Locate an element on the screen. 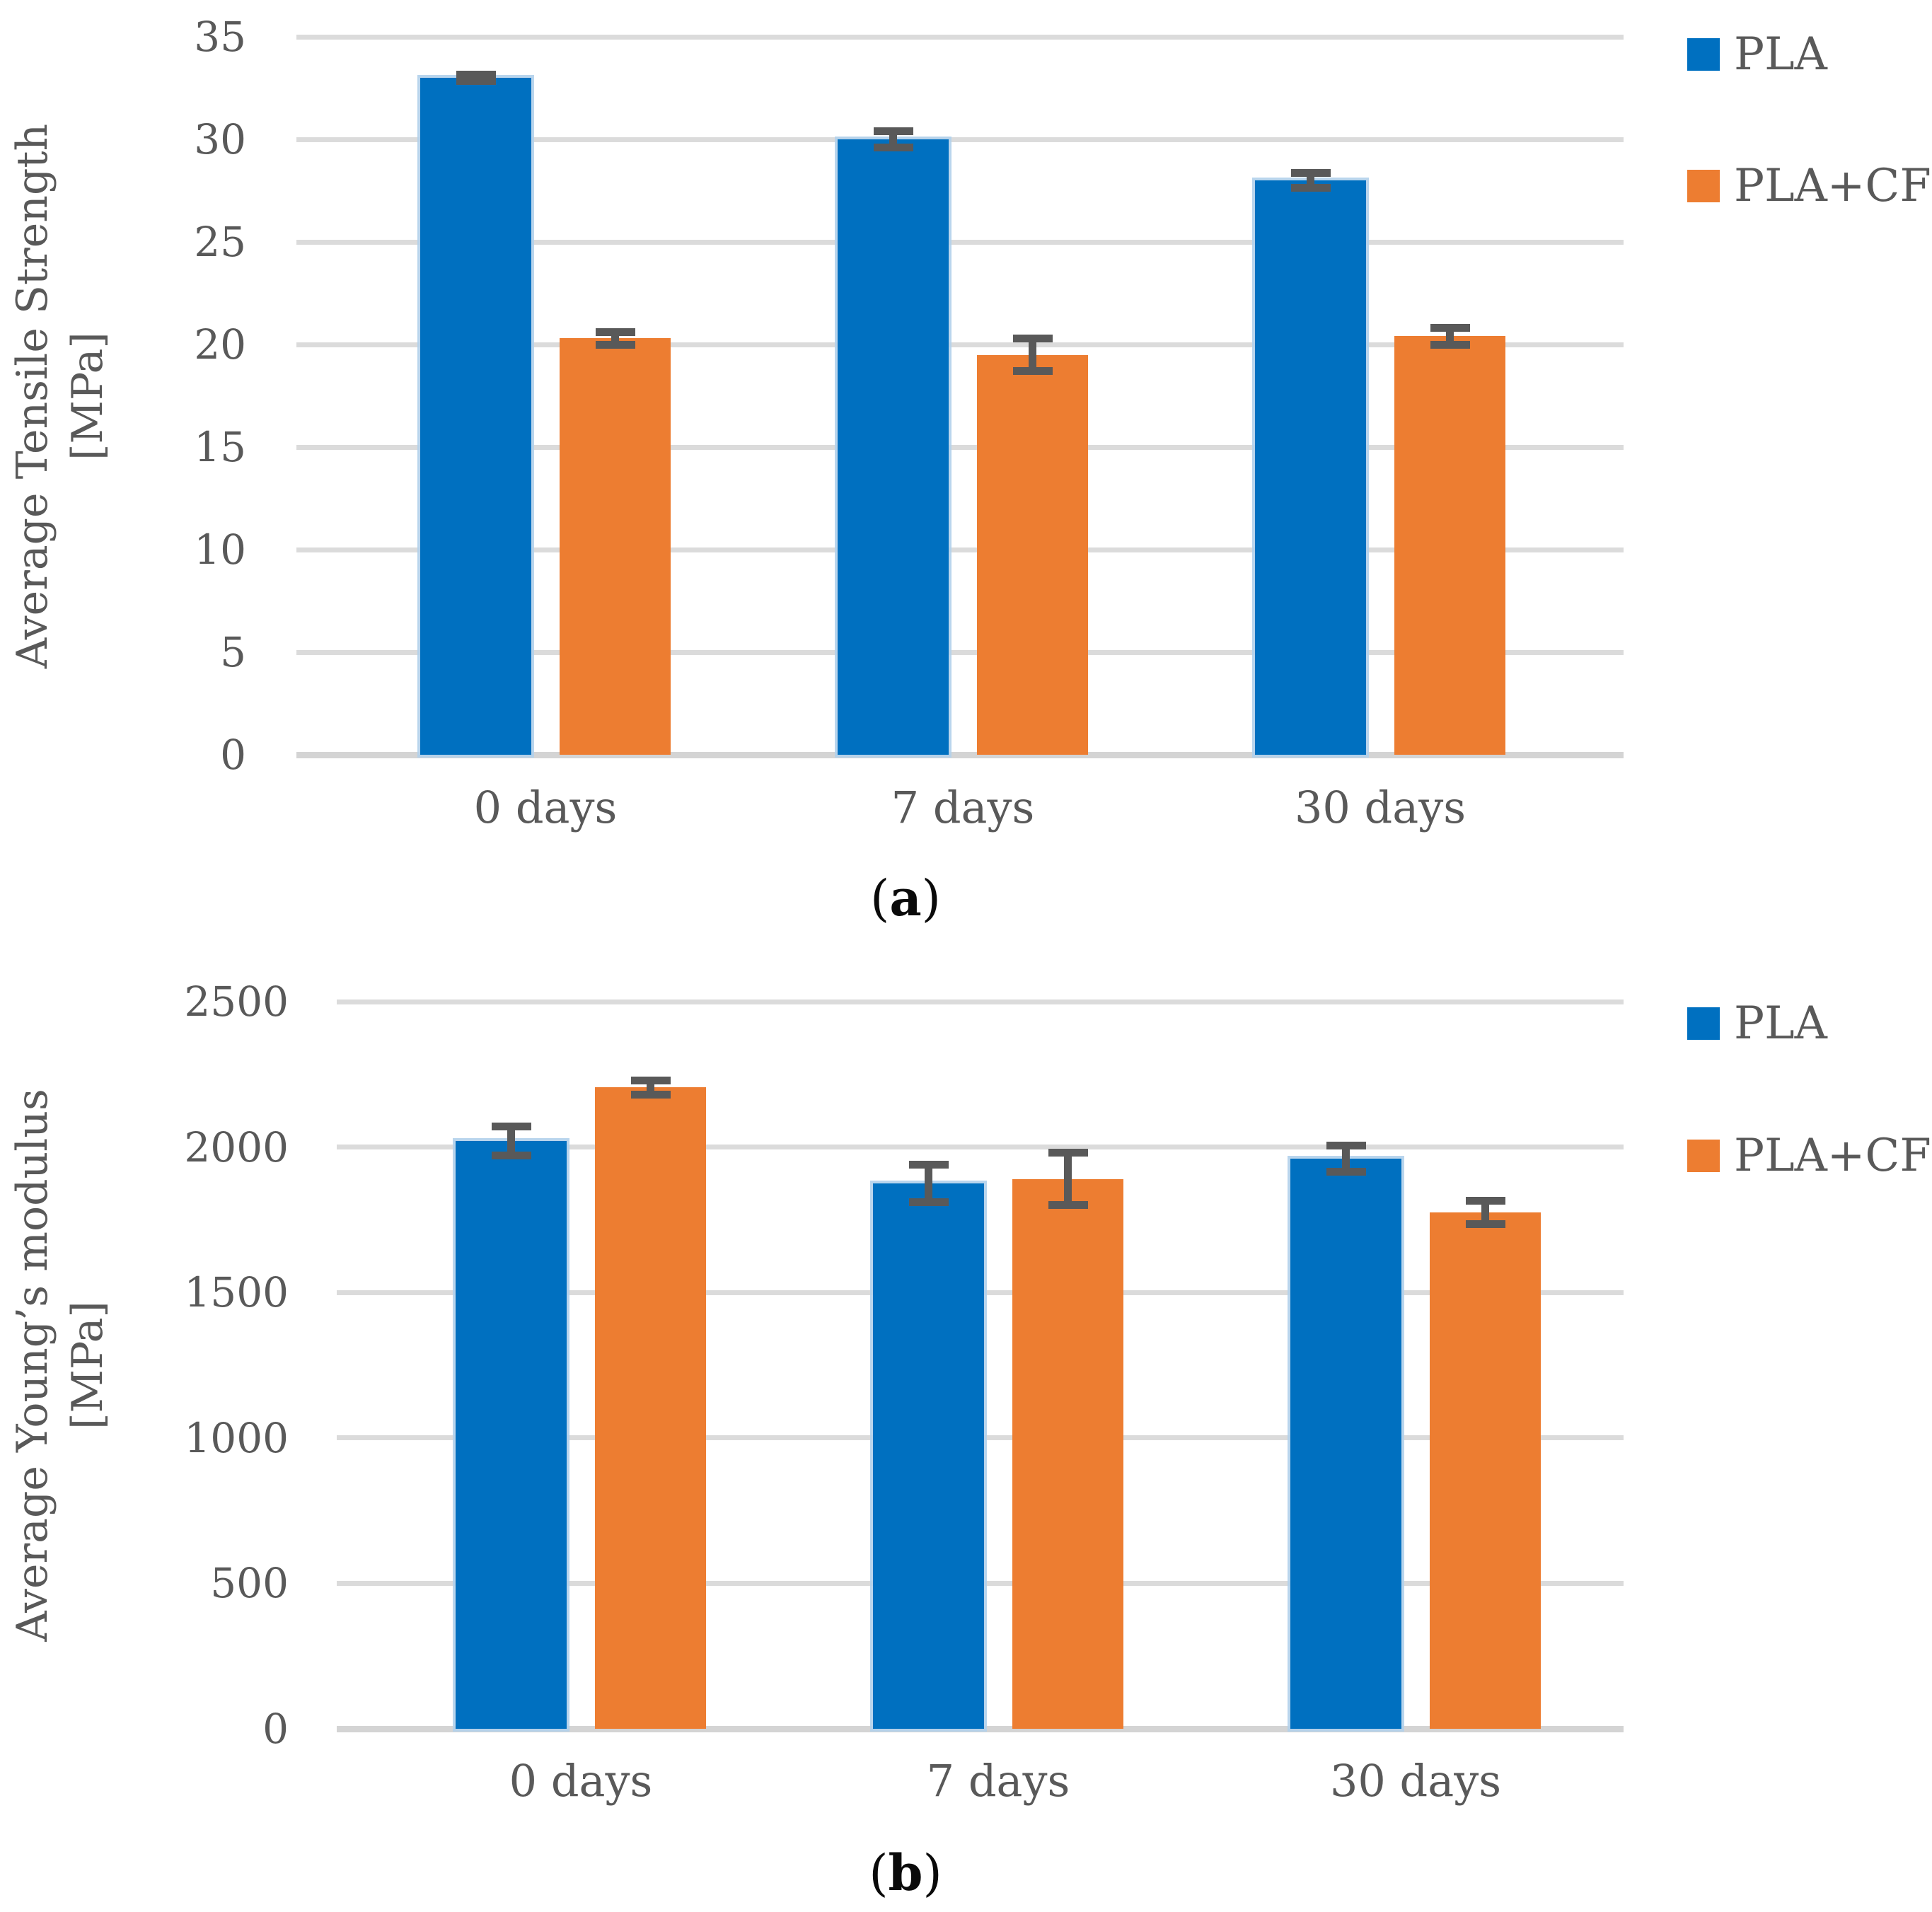 The height and width of the screenshot is (1912, 1932). y-axis-title-a: Average Tensile Strength [MPa] is located at coordinates (60, 396).